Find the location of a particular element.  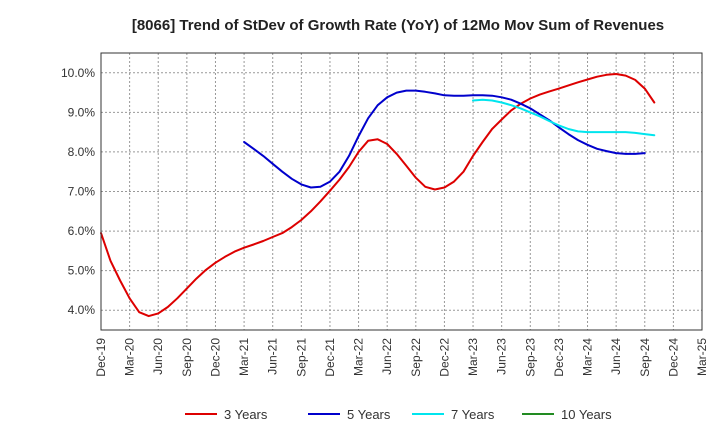

x-tick-label: Dec-22 is located at coordinates (444, 357).